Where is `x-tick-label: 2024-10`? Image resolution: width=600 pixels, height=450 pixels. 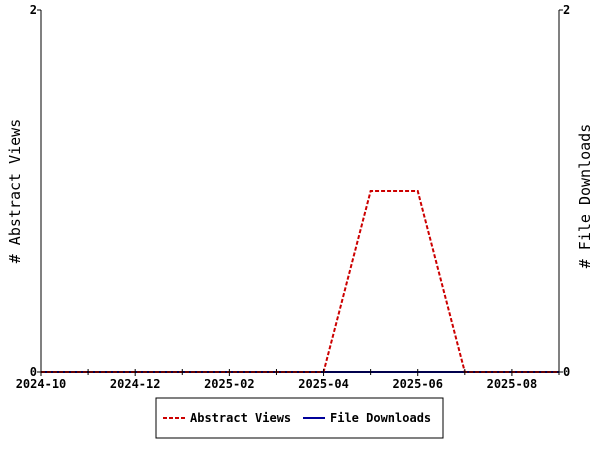 x-tick-label: 2024-10 is located at coordinates (41, 384).